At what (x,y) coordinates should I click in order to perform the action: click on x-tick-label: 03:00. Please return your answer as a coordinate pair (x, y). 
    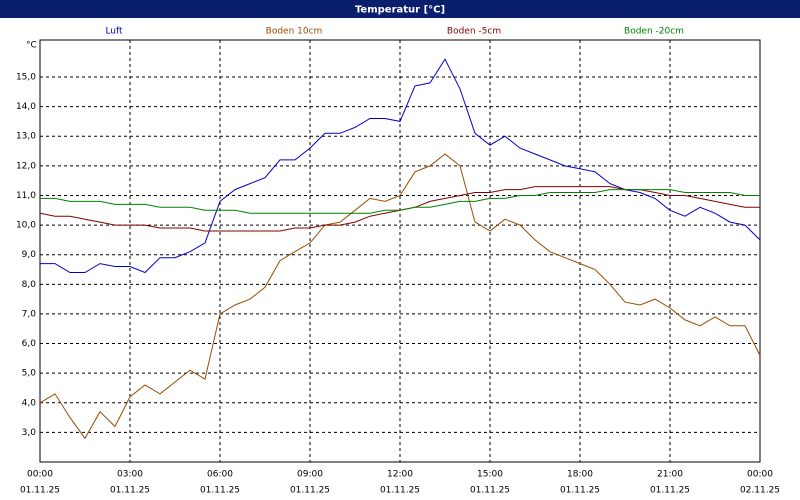
    Looking at the image, I should click on (130, 475).